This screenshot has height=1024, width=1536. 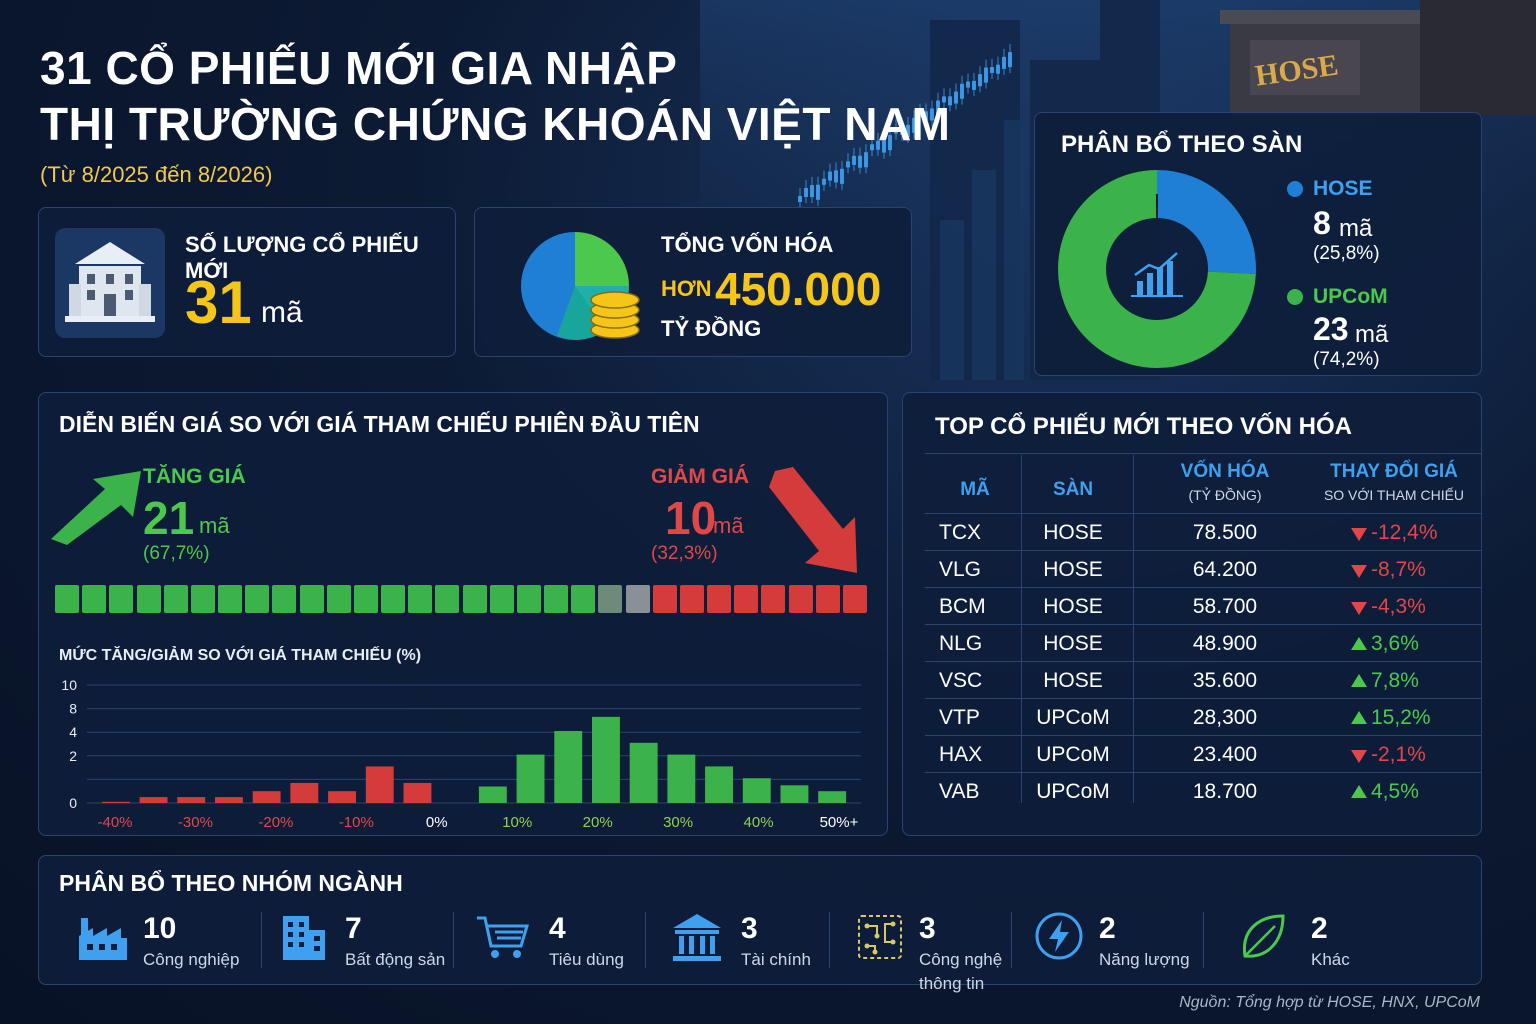 What do you see at coordinates (214, 525) in the screenshot?
I see `up-unit: mã` at bounding box center [214, 525].